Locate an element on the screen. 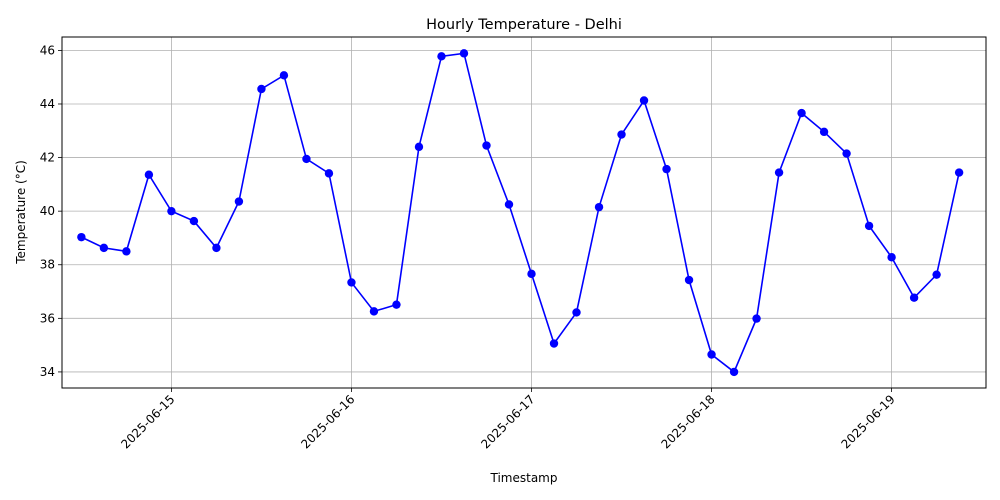 Image resolution: width=1000 pixels, height=500 pixels. y-tick-label: 42 is located at coordinates (47, 158).